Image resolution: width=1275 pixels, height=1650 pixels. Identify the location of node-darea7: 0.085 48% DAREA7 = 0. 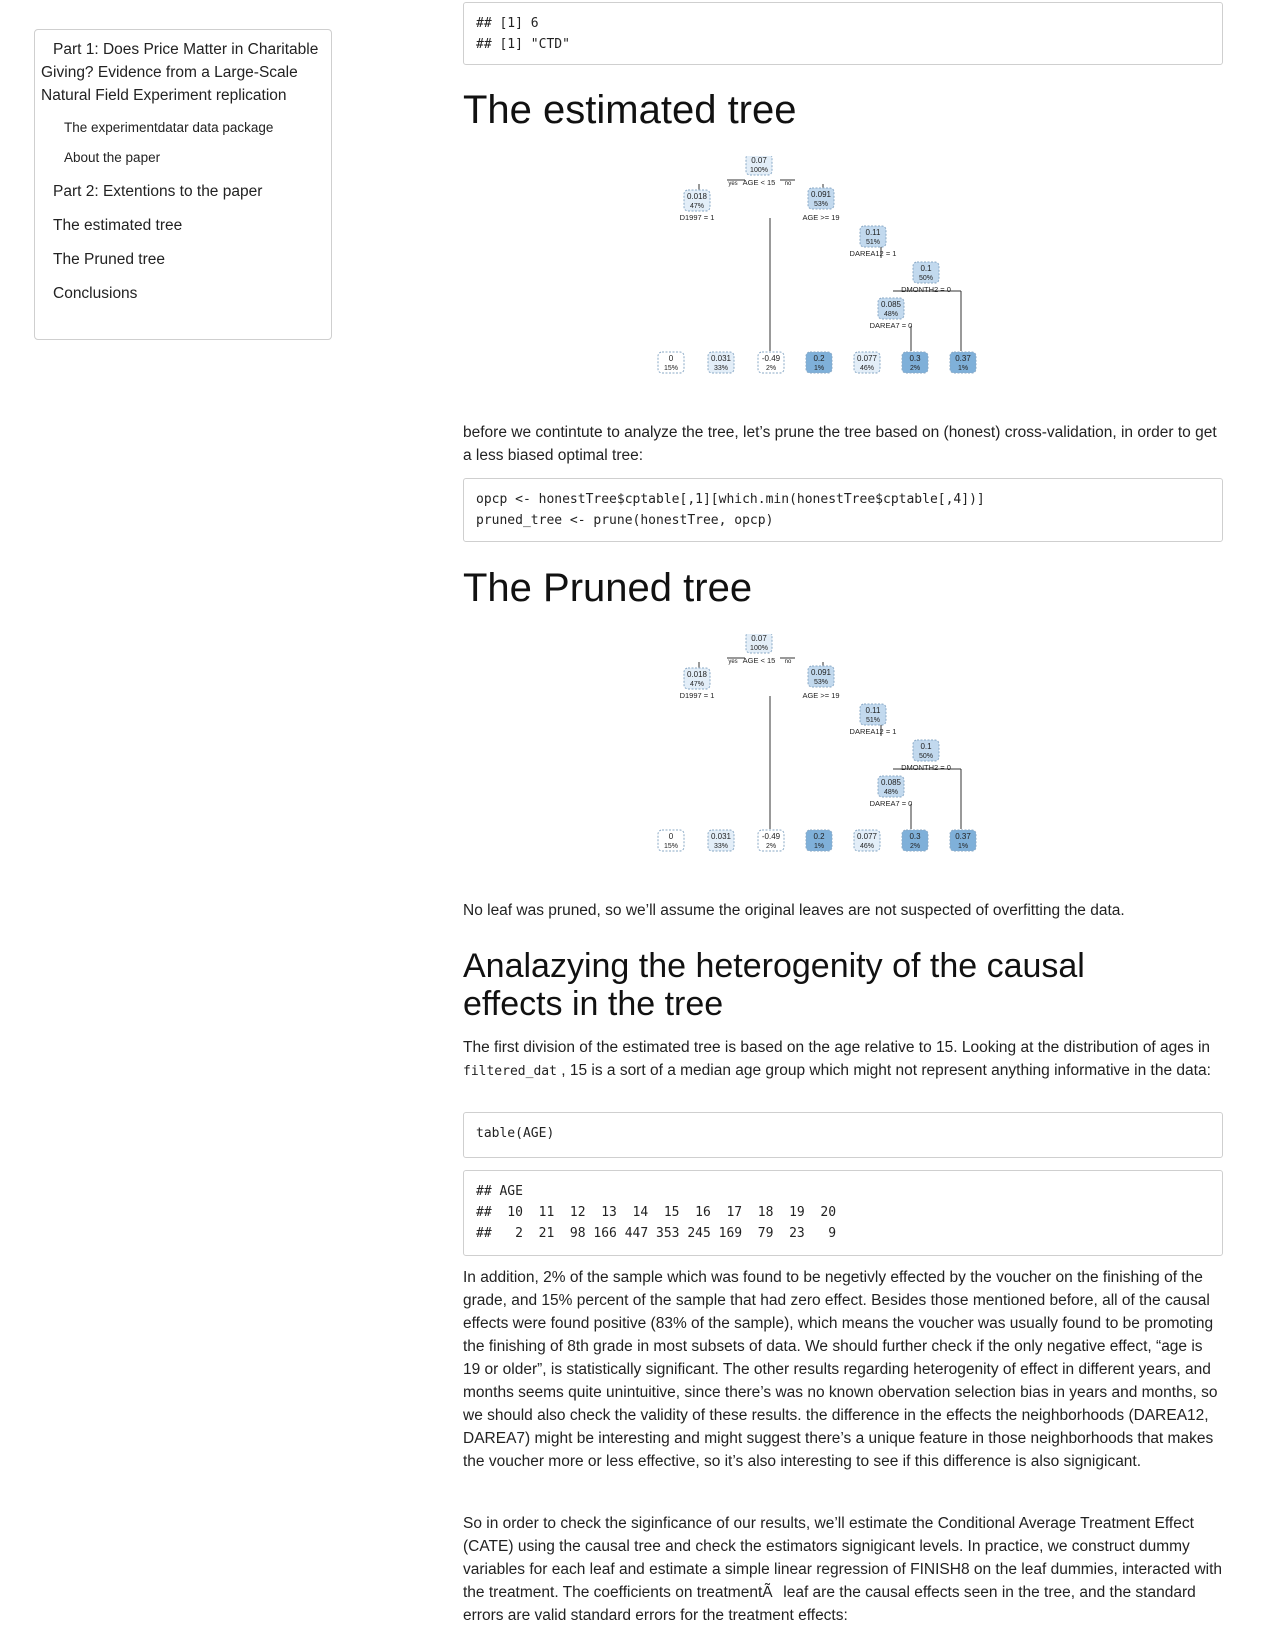
(891, 791).